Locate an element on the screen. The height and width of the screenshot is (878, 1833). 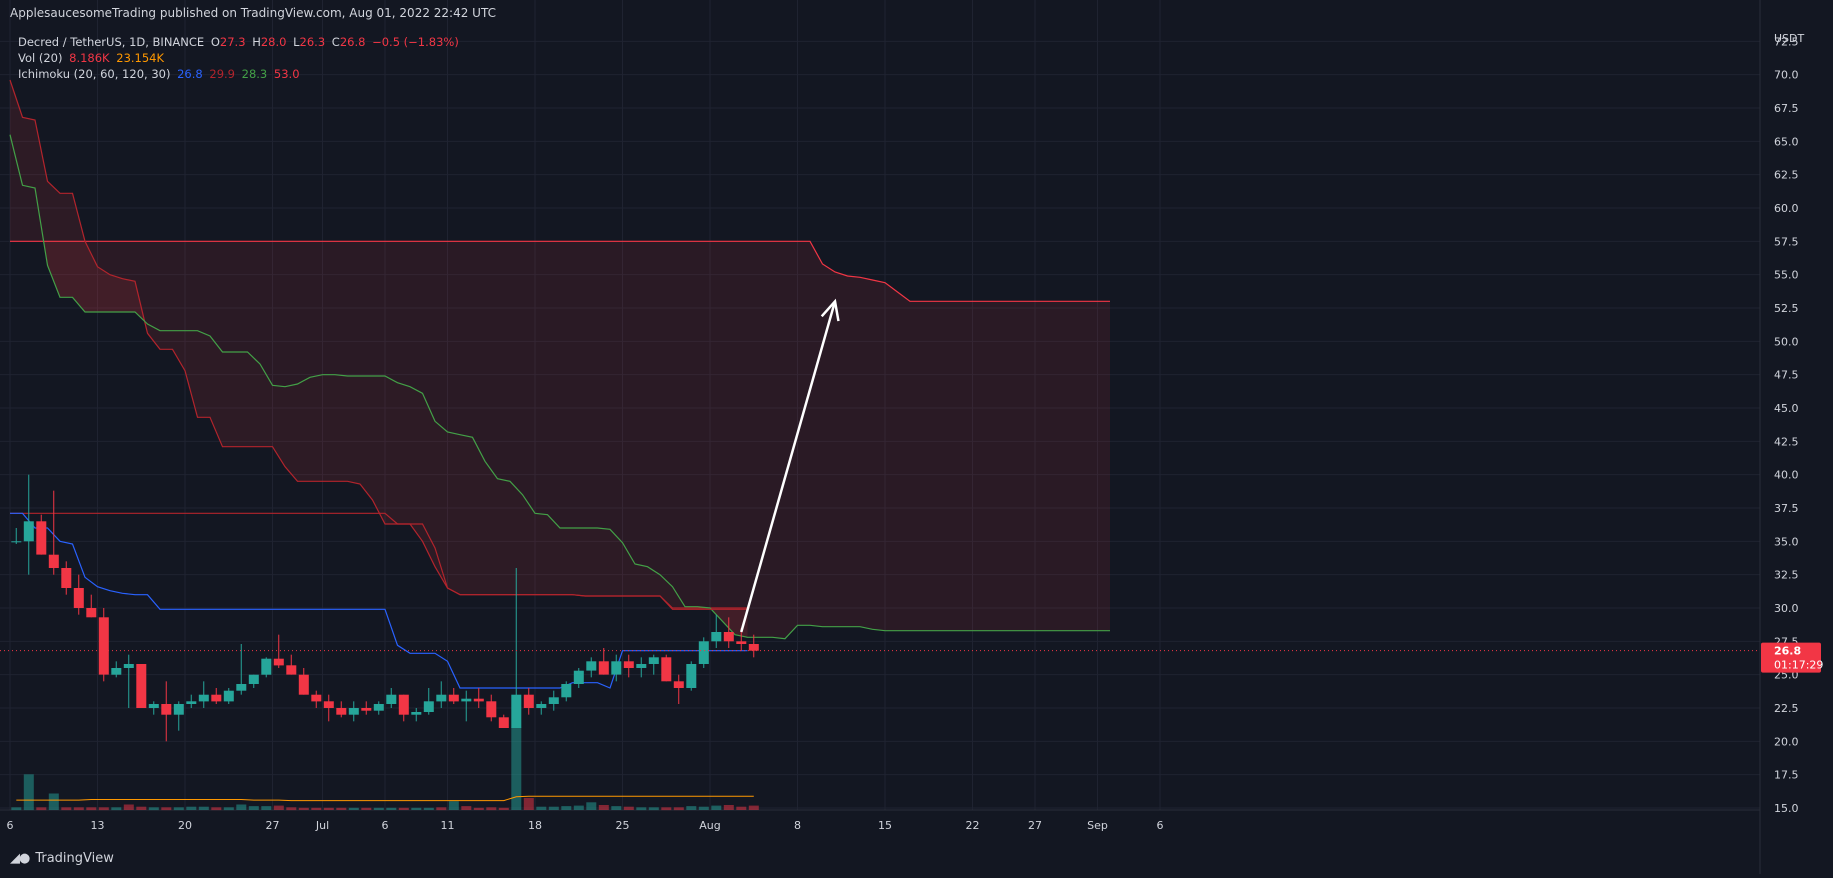
open-label: O is located at coordinates (215, 42).